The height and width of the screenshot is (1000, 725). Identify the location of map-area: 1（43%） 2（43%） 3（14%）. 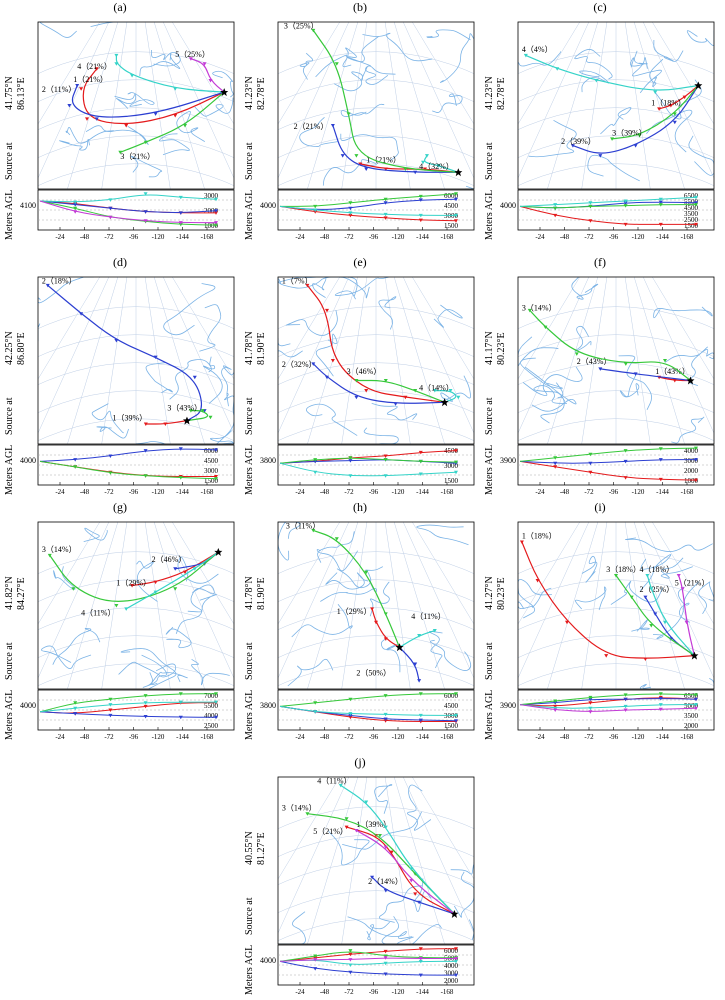
(616, 360).